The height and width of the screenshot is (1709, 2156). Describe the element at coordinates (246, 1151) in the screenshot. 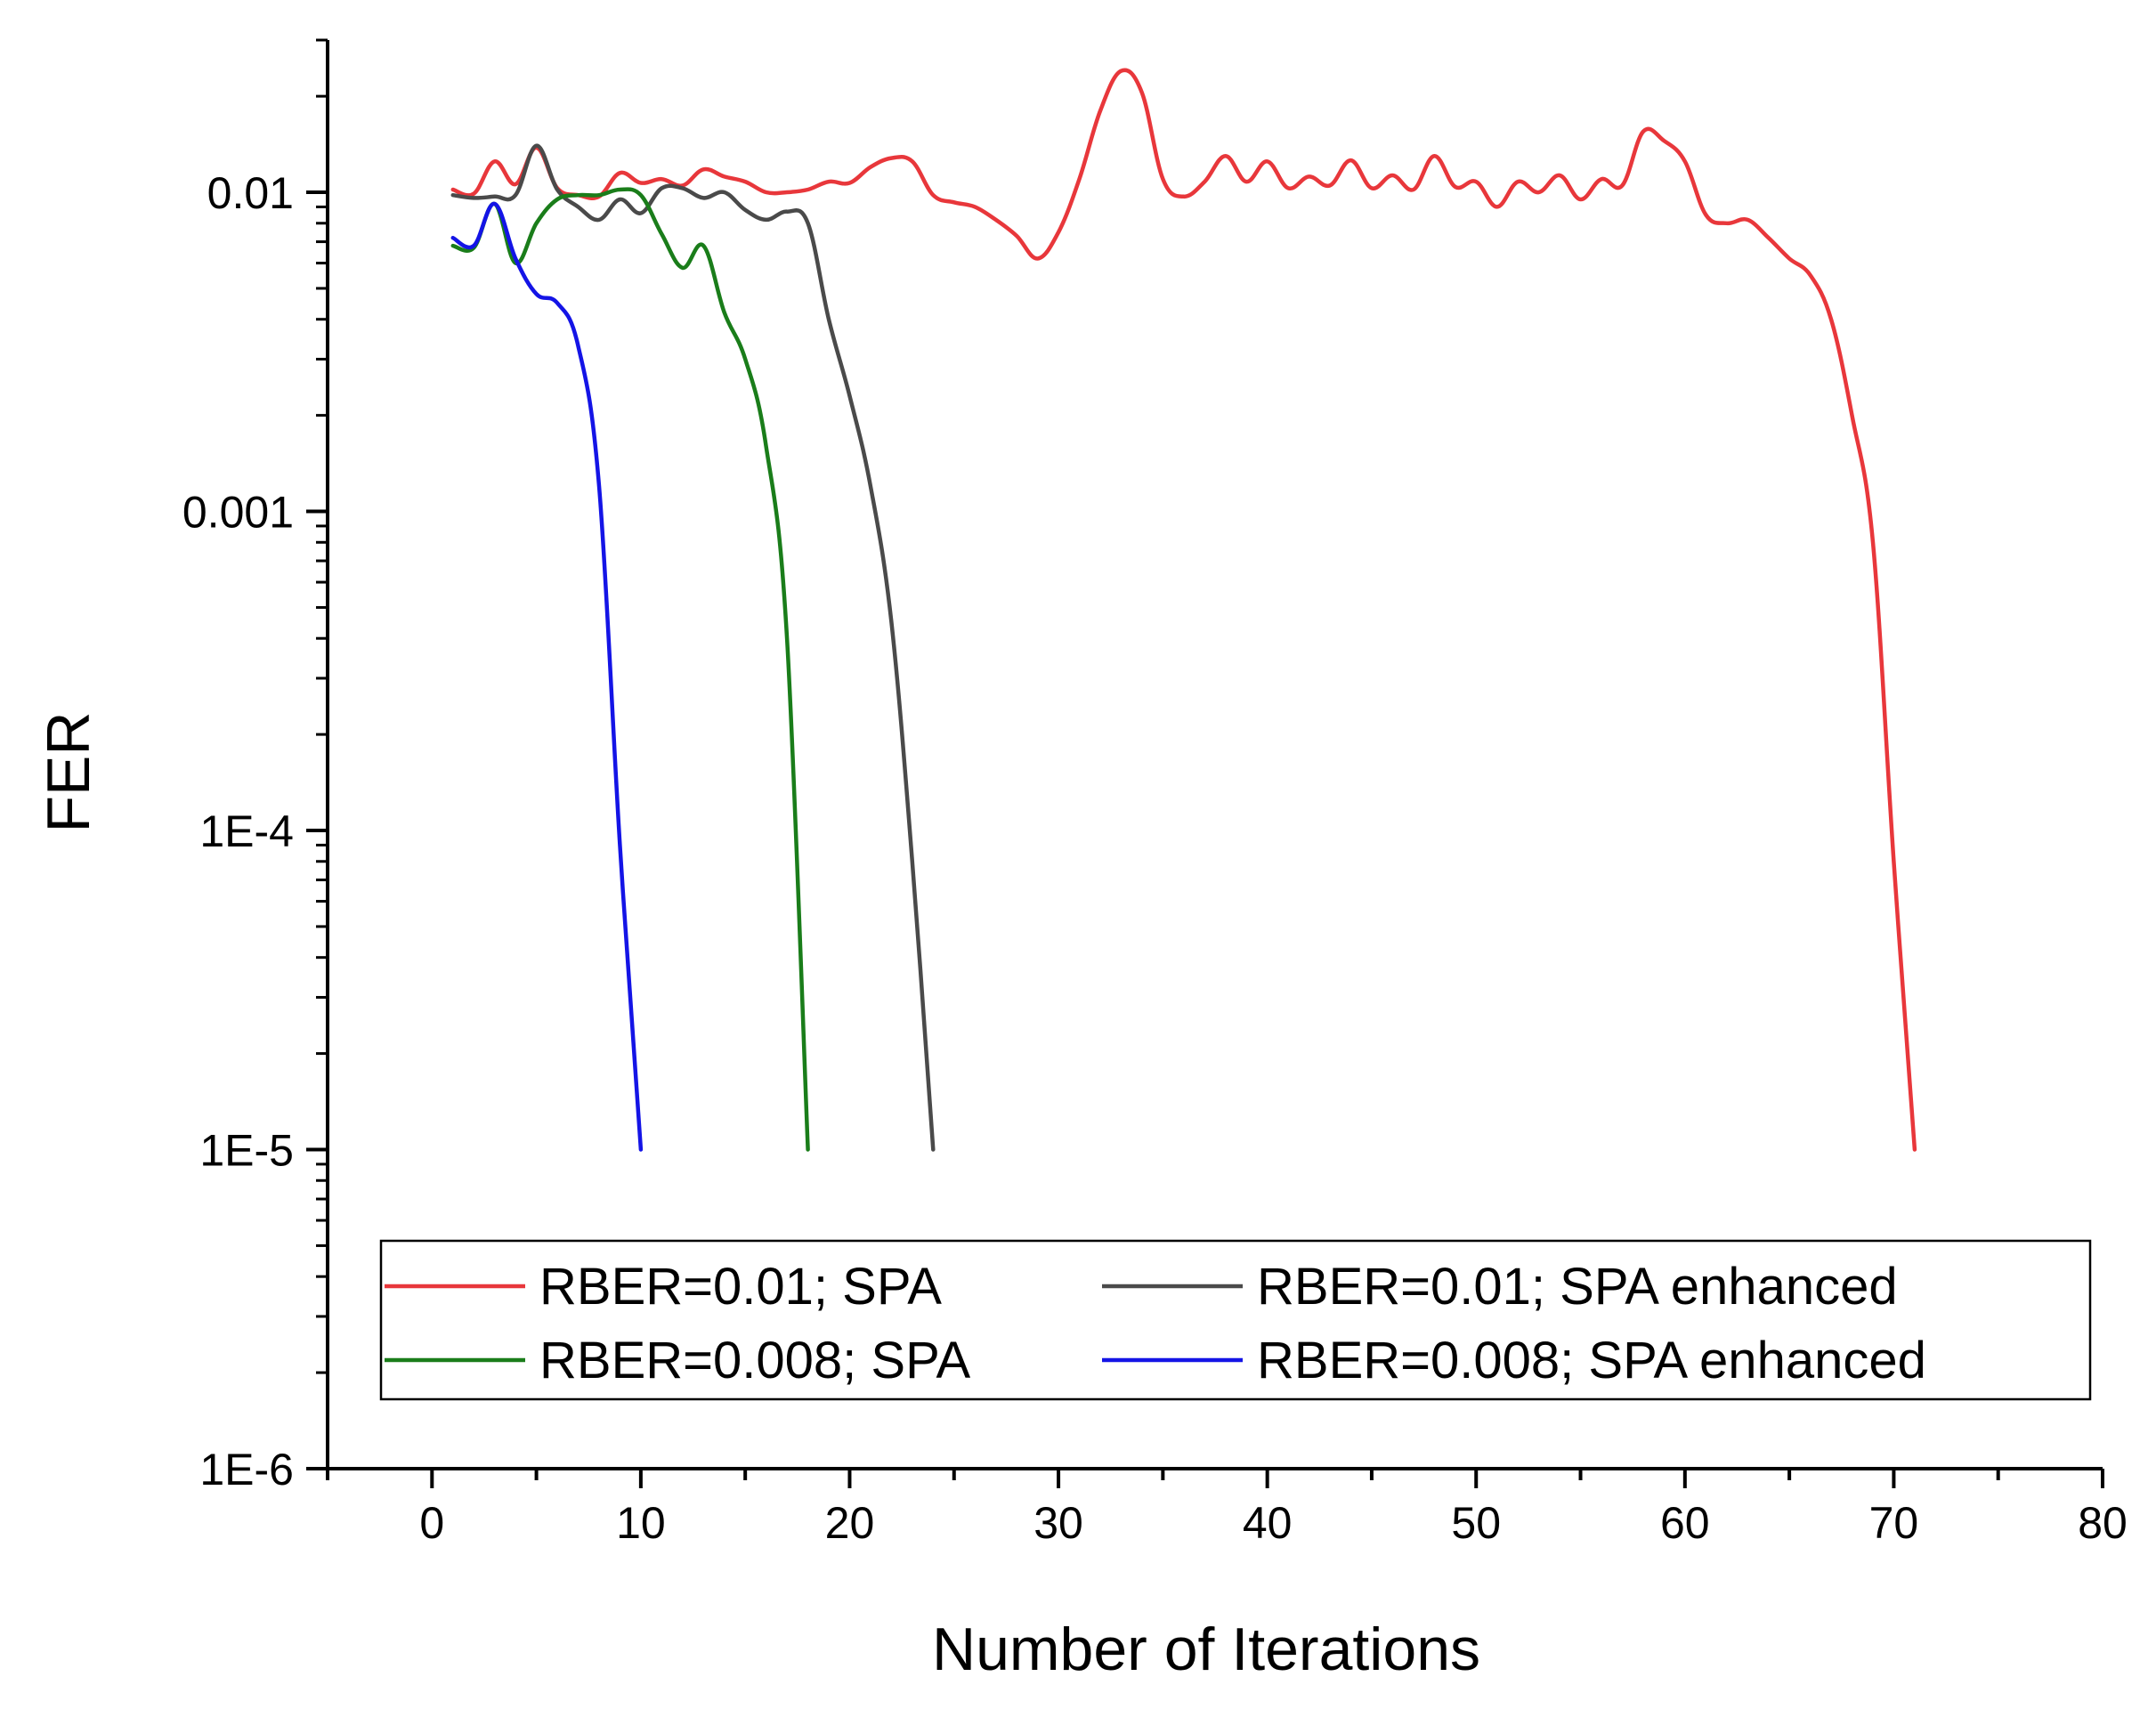

I see `y-tick-label: 1E-5` at that location.